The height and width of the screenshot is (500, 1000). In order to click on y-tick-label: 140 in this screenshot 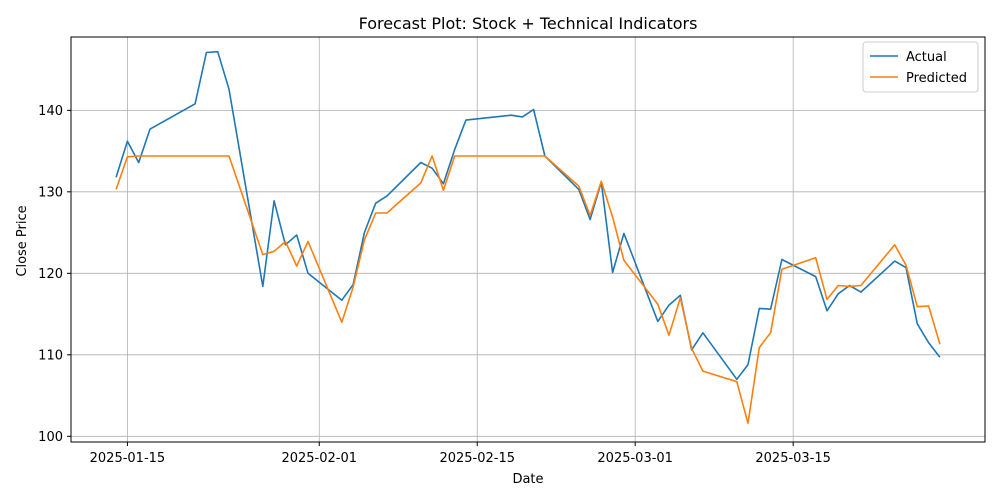, I will do `click(50, 111)`.